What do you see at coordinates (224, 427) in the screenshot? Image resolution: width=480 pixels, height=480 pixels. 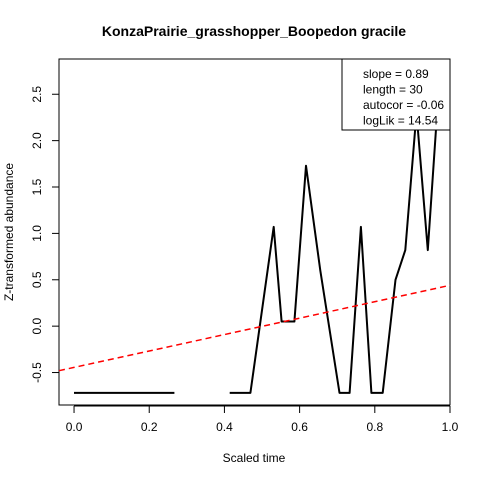 I see `x-tick-label: 0.4` at bounding box center [224, 427].